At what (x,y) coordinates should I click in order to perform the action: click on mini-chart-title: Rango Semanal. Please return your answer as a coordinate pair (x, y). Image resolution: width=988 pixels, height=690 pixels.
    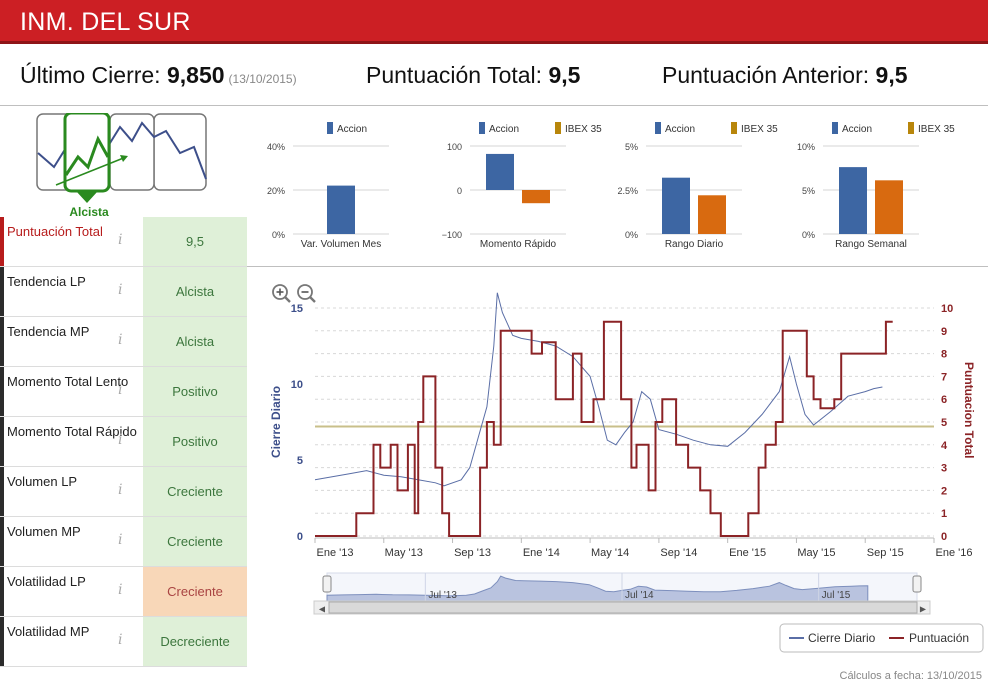
    Looking at the image, I should click on (871, 244).